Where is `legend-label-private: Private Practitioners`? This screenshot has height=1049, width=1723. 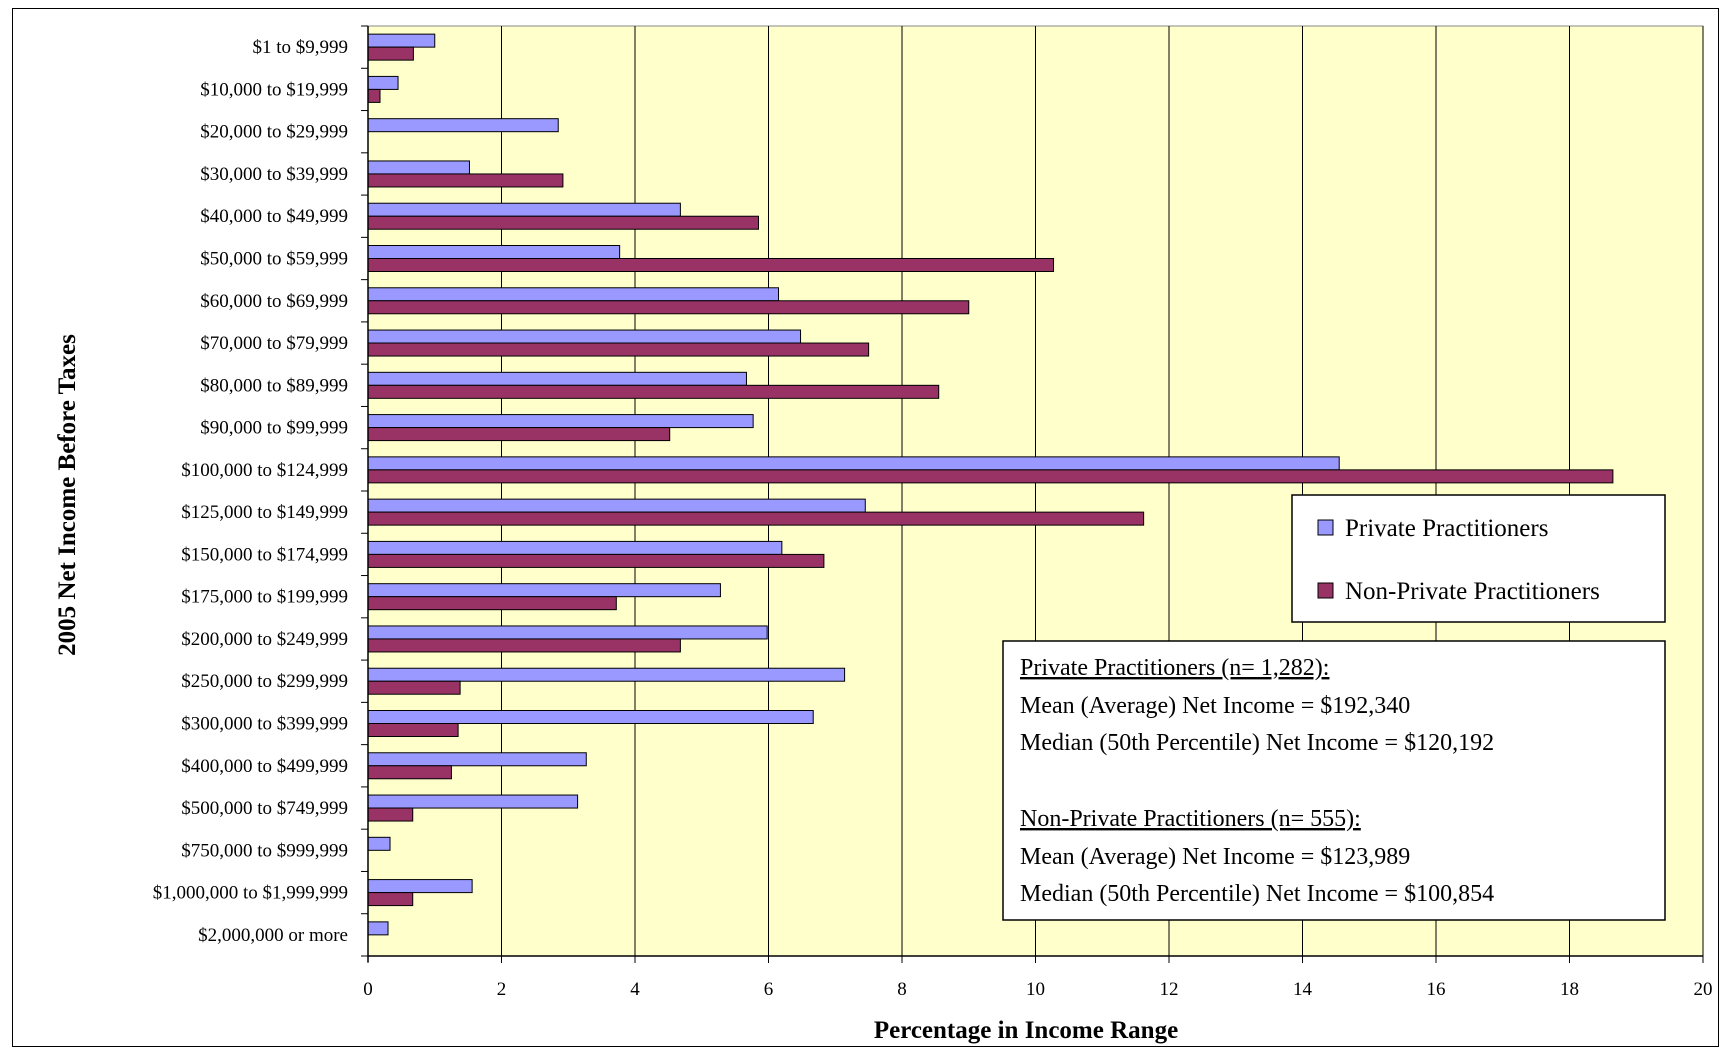 legend-label-private: Private Practitioners is located at coordinates (1446, 528).